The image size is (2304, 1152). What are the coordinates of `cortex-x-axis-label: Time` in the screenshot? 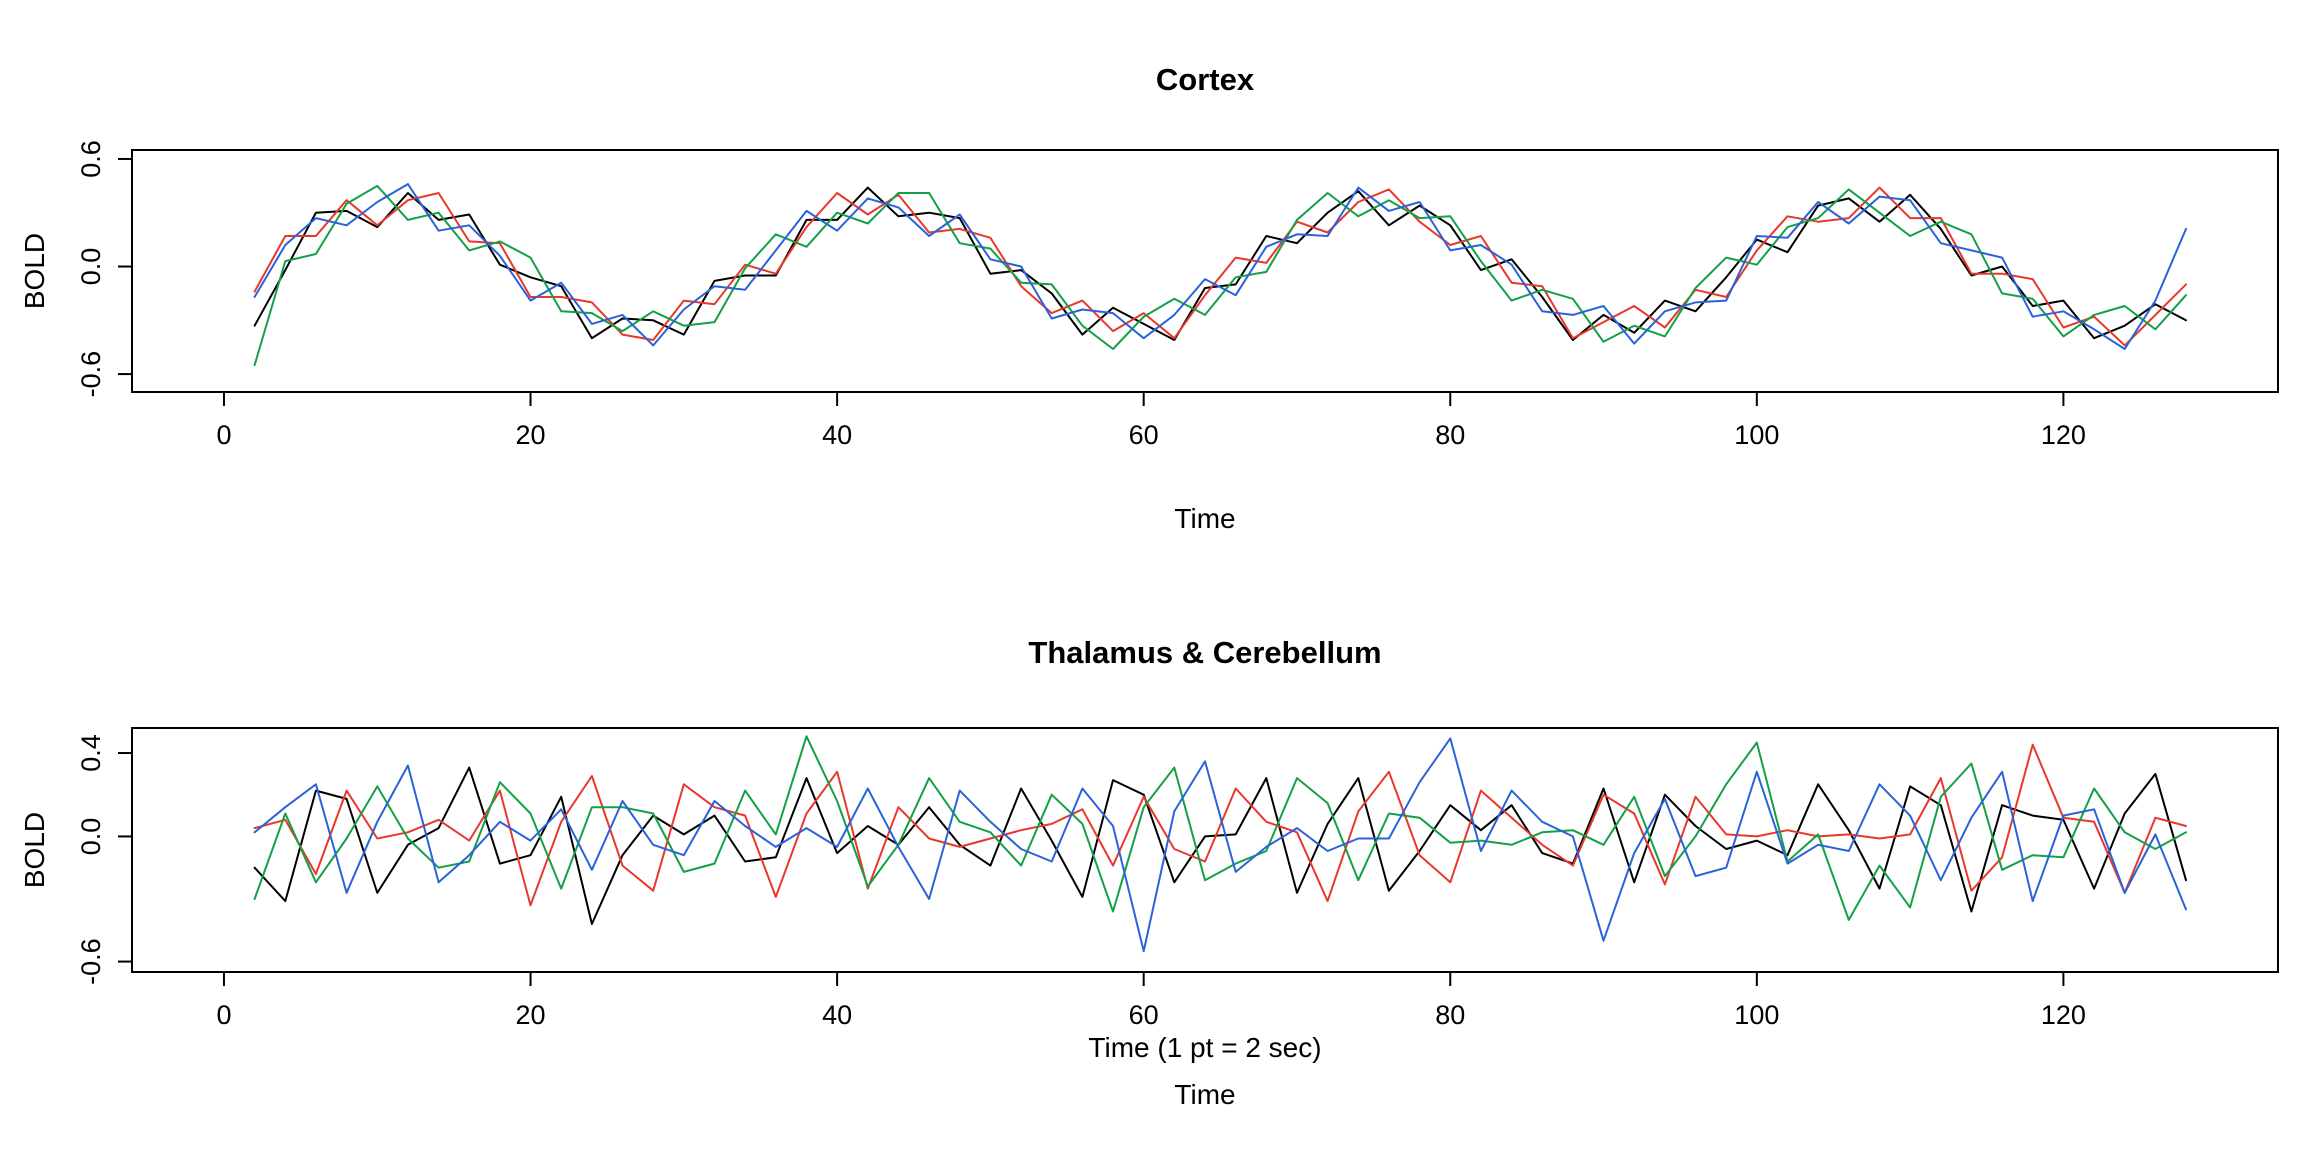 It's located at (1204, 518).